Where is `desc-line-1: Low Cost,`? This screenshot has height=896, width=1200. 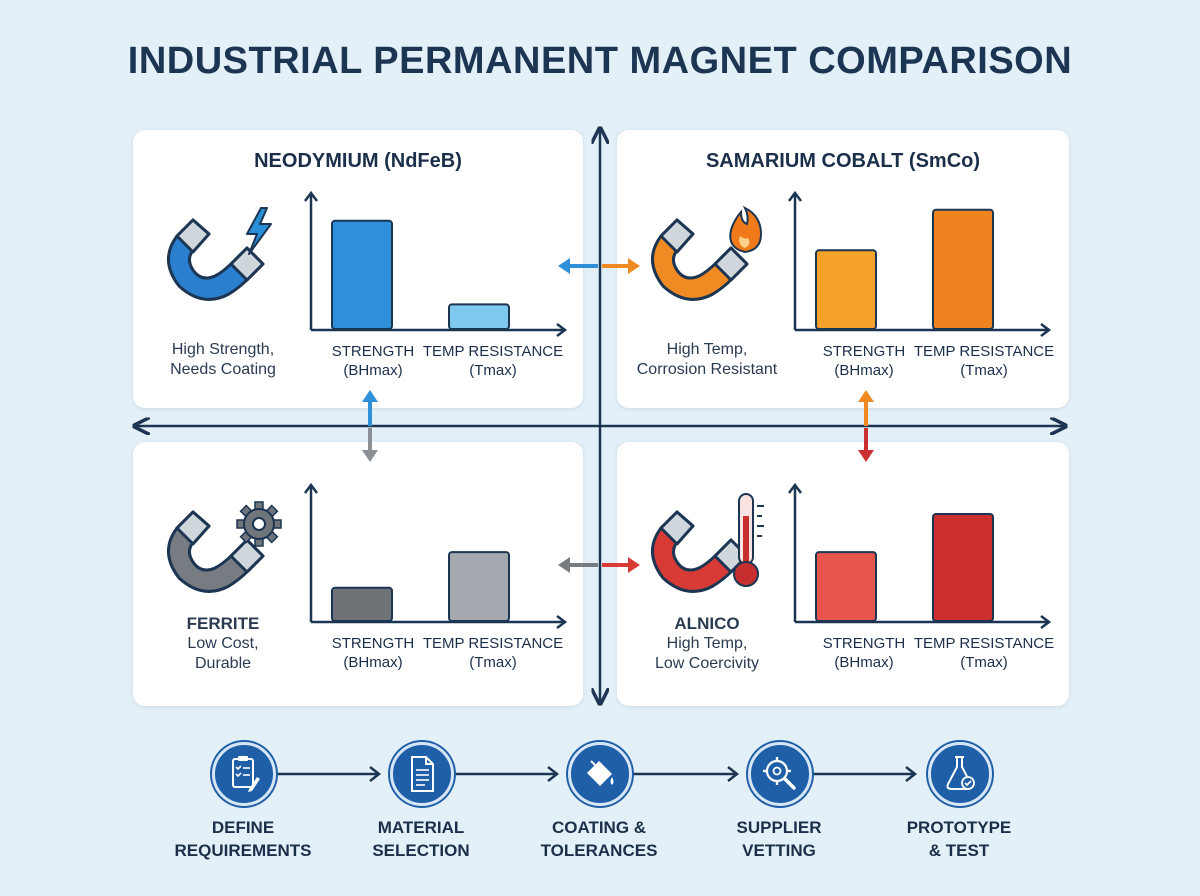 desc-line-1: Low Cost, is located at coordinates (223, 643).